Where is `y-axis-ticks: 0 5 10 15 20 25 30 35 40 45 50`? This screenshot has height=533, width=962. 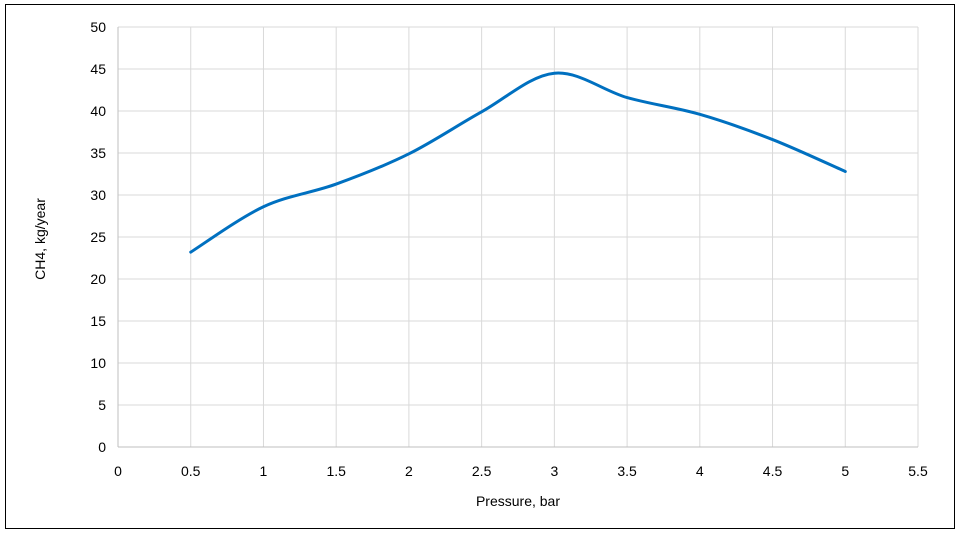
y-axis-ticks: 0 5 10 15 20 25 30 35 40 45 50 is located at coordinates (98, 237).